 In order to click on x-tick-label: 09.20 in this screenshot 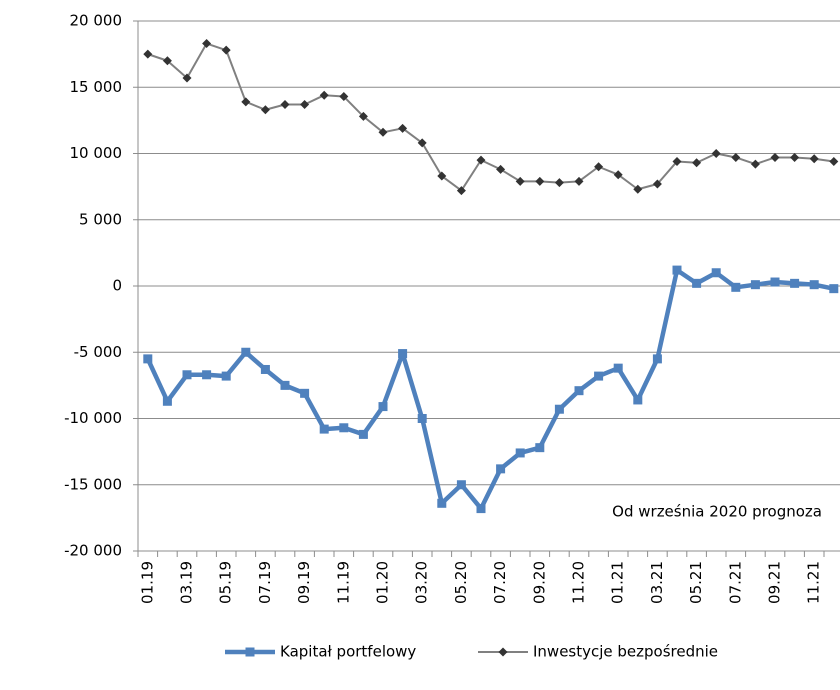, I will do `click(539, 582)`.